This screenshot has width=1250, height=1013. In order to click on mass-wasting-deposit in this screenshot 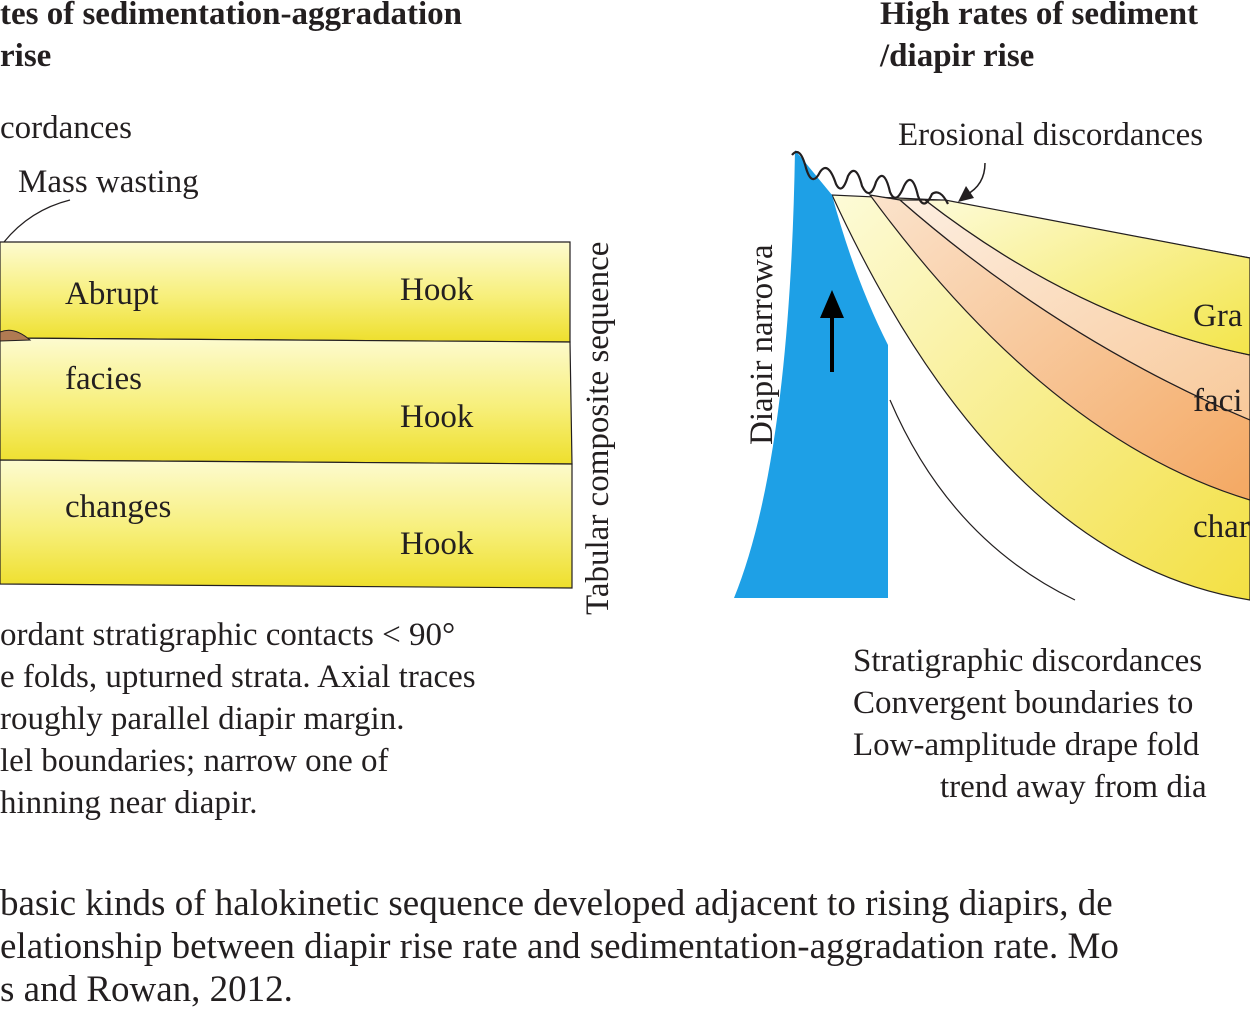, I will do `click(16, 335)`.